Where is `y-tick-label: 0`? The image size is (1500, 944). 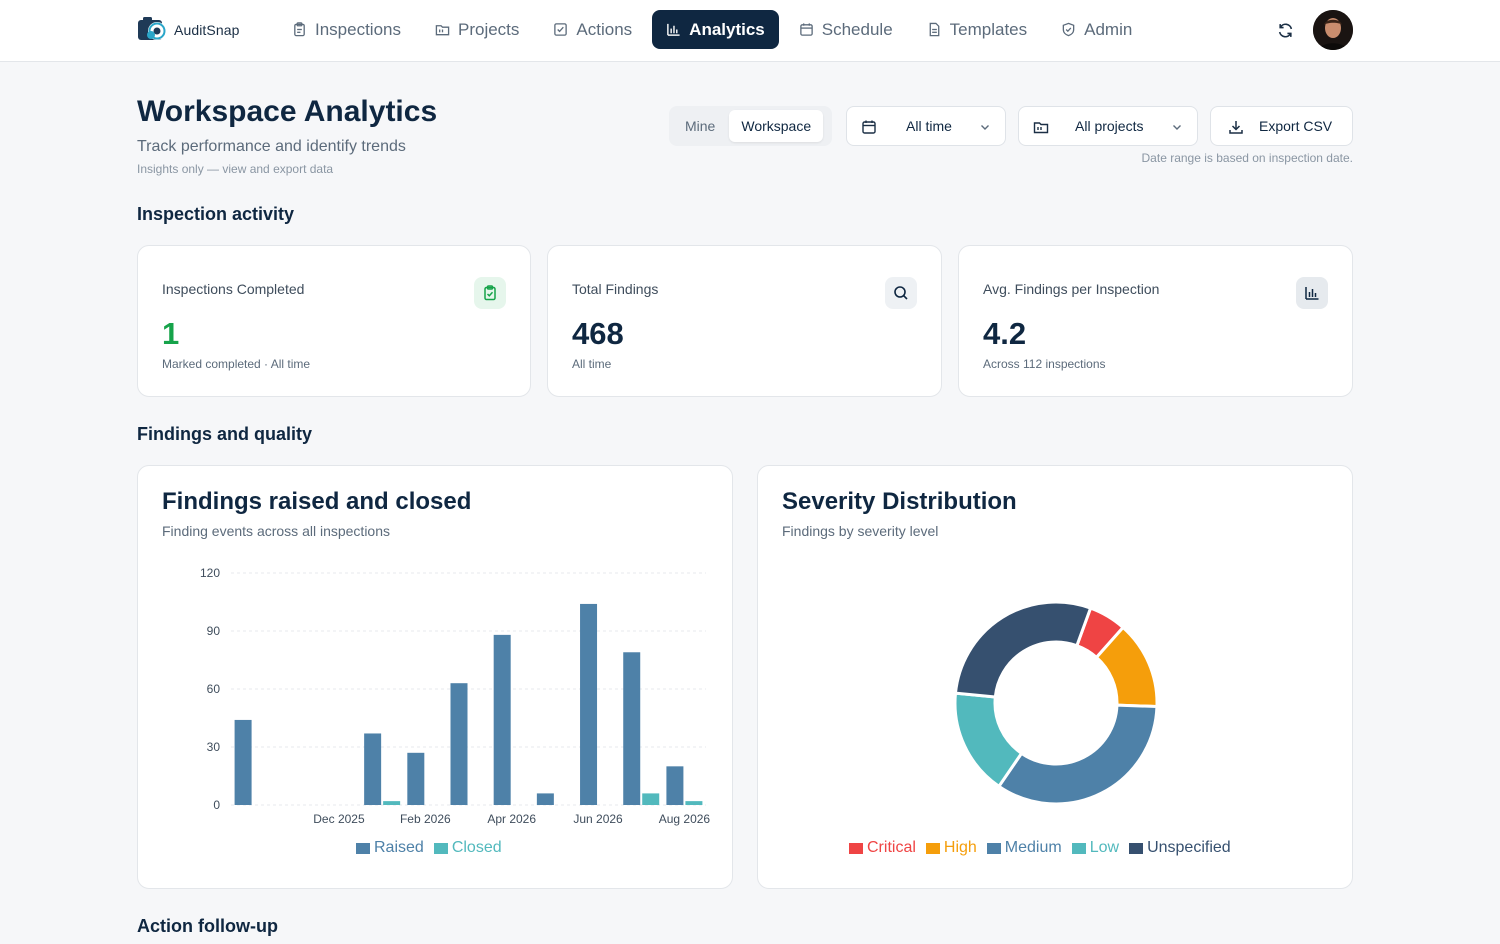
y-tick-label: 0 is located at coordinates (216, 805).